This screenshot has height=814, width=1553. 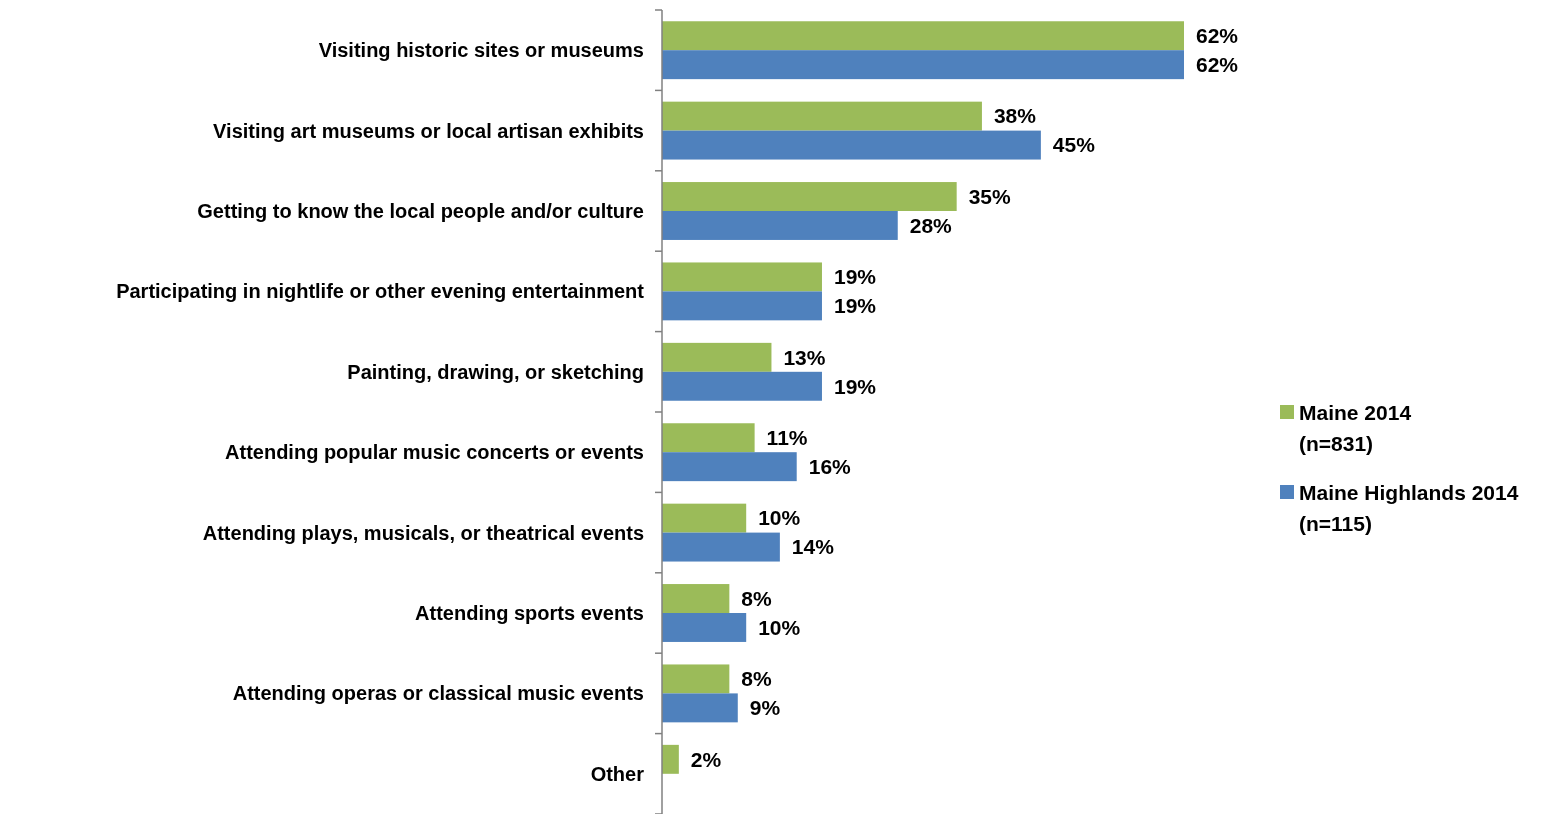 I want to click on data-label: 28%, so click(x=931, y=225).